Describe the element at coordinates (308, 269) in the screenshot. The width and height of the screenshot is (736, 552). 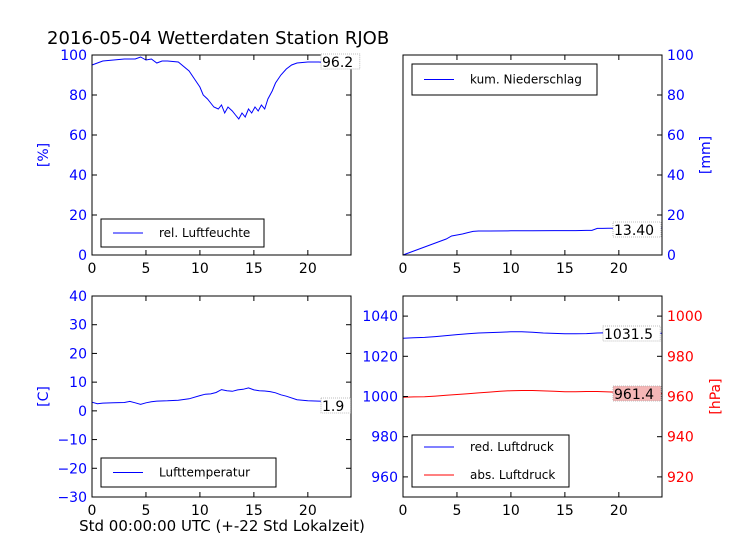
I see `humidity-xtick-label: 20` at that location.